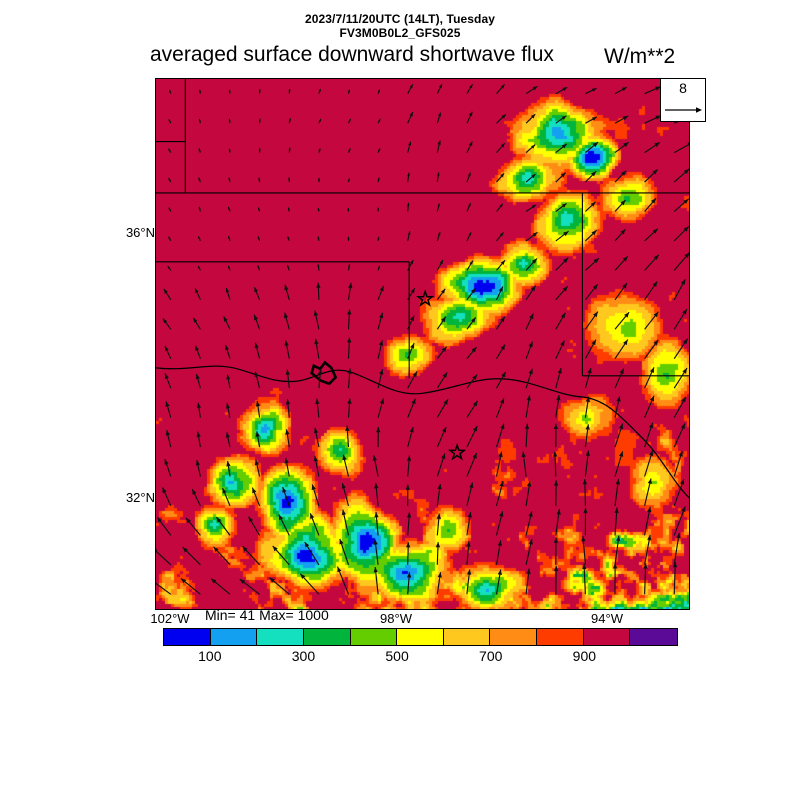 This screenshot has width=800, height=800. What do you see at coordinates (267, 615) in the screenshot?
I see `field-stats-label: Min= 41 Max= 1000` at bounding box center [267, 615].